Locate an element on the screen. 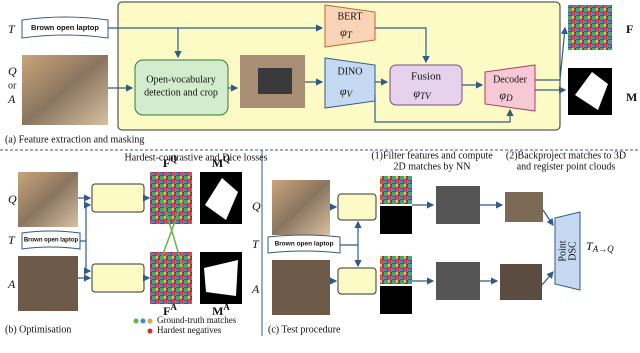 The width and height of the screenshot is (640, 353). losses-title: Hardest-contrastive and Dice losses is located at coordinates (195, 157).